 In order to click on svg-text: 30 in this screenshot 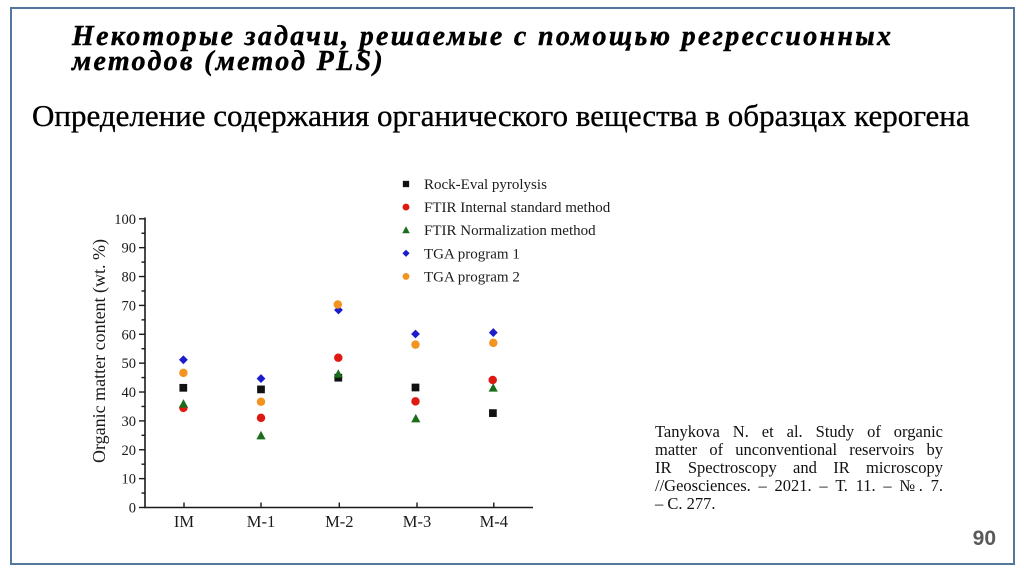, I will do `click(129, 422)`.